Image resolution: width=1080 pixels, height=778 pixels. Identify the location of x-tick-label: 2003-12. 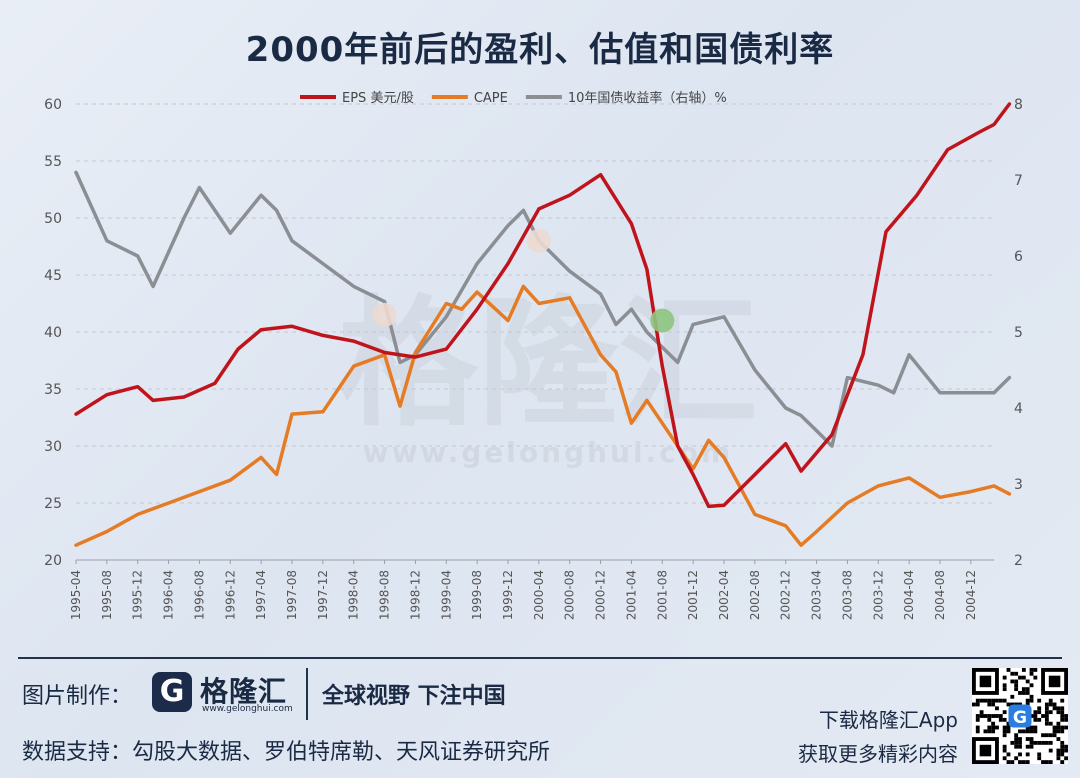
(878, 595).